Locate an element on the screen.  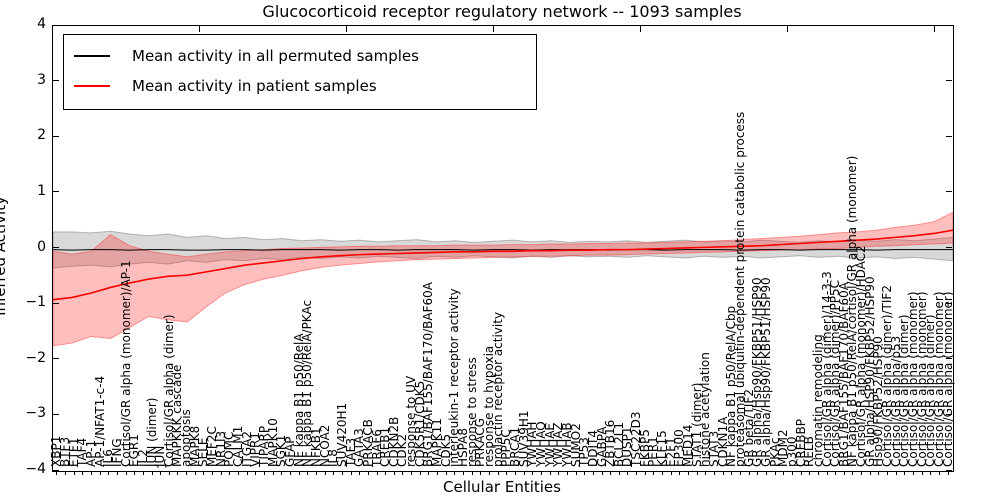
legend-label-permuted: Mean activity in all permuted samples is located at coordinates (275, 56).